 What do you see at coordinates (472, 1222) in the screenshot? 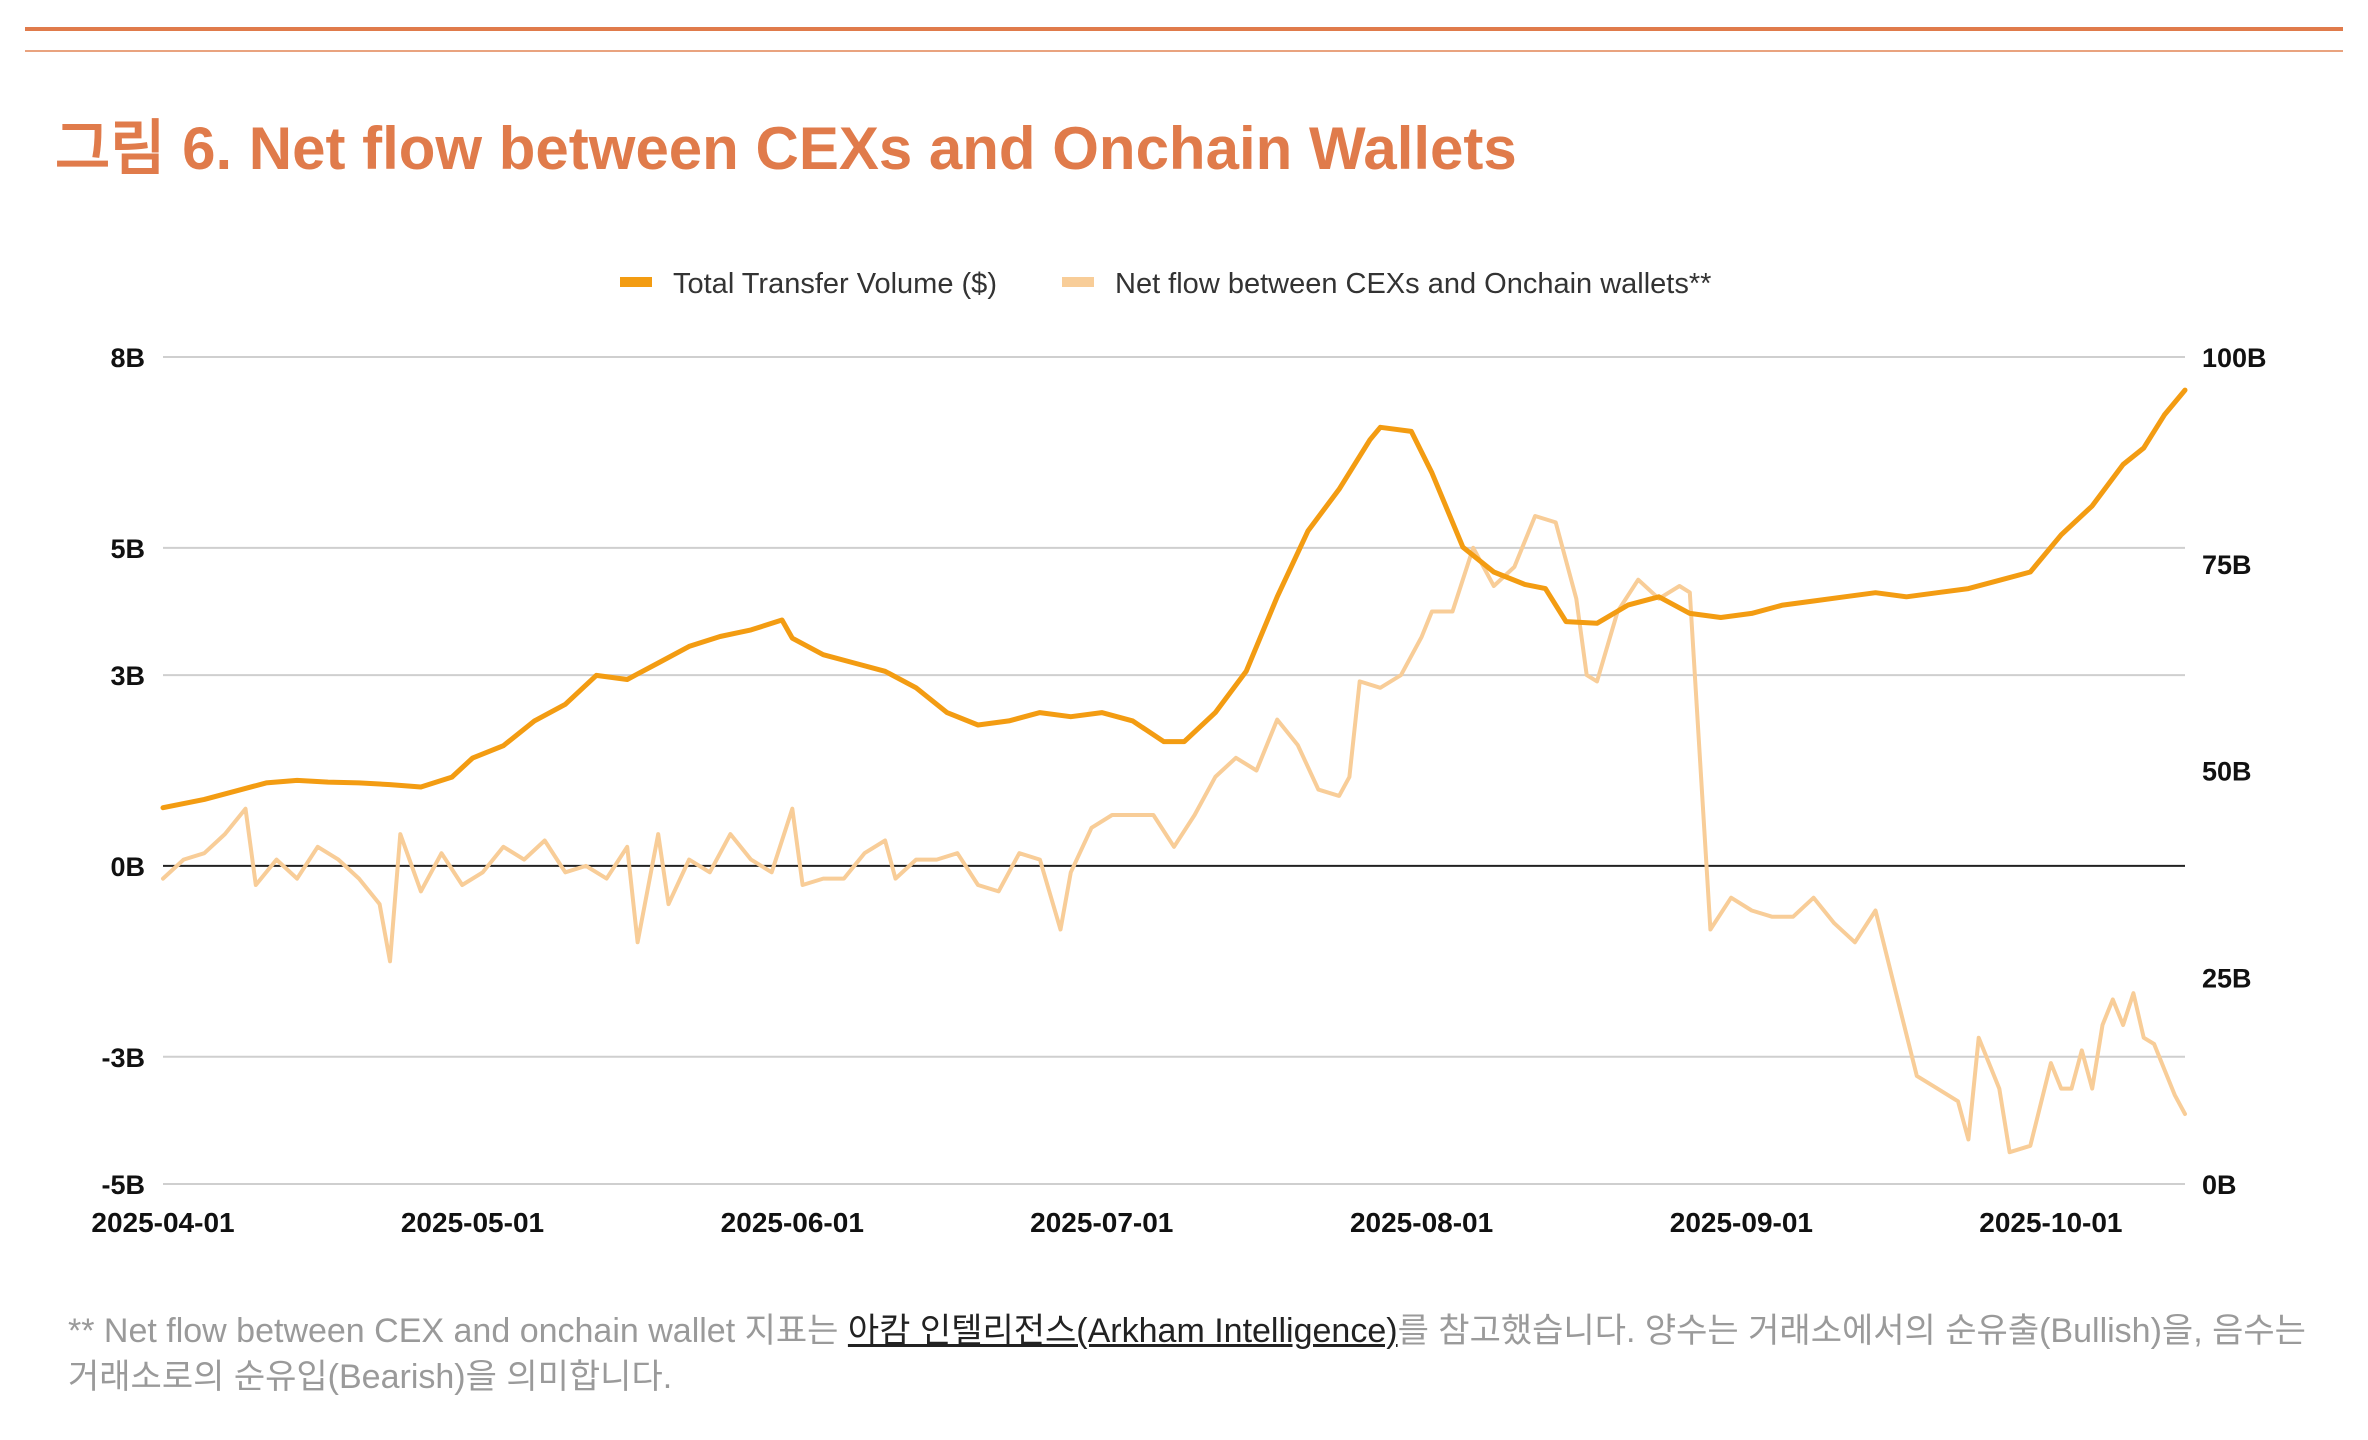
I see `x-tick-label: 2025-05-01` at bounding box center [472, 1222].